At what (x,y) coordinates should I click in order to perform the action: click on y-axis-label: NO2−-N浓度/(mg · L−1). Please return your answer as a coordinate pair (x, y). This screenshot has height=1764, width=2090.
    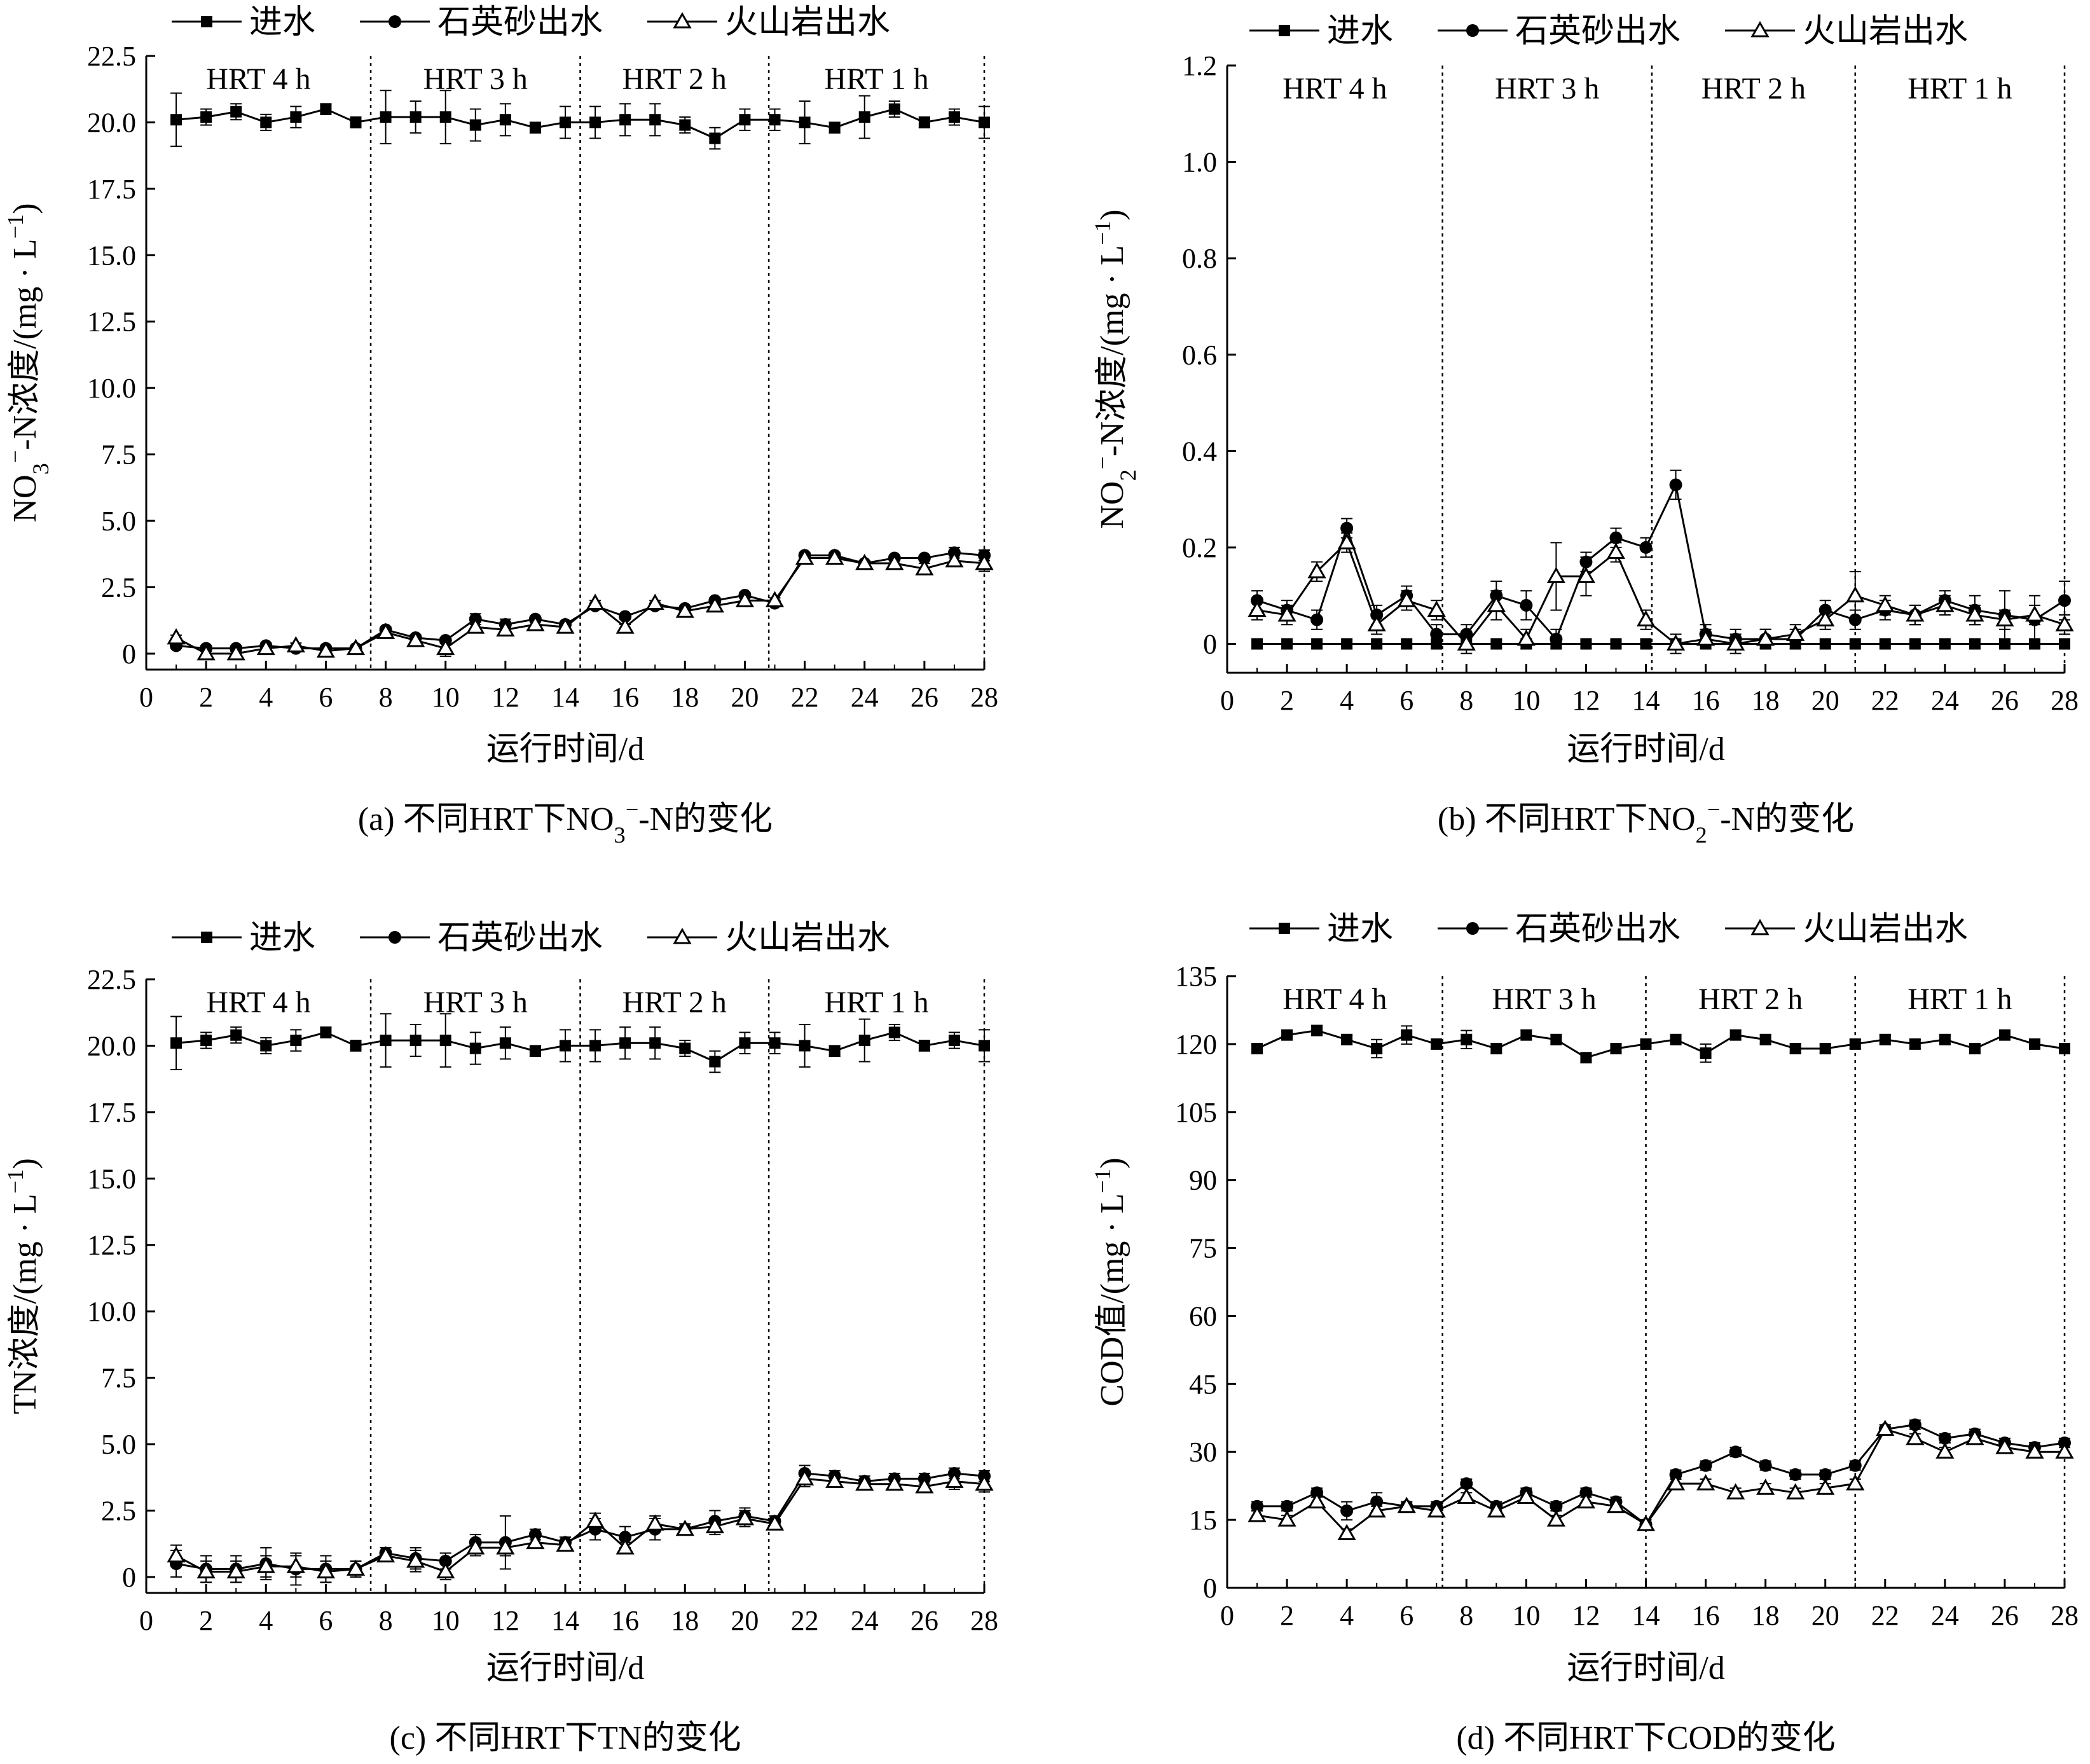
    Looking at the image, I should click on (1115, 368).